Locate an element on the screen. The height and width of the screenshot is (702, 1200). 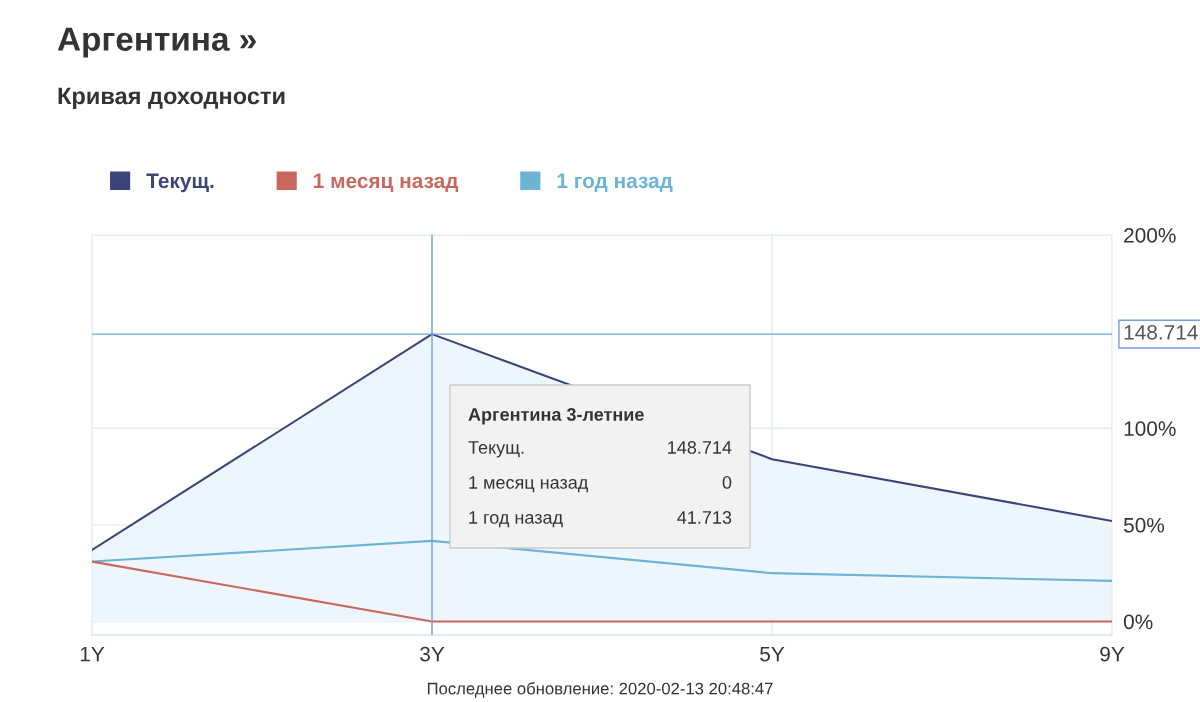
chart-subtitle: Кривая доходности is located at coordinates (171, 98).